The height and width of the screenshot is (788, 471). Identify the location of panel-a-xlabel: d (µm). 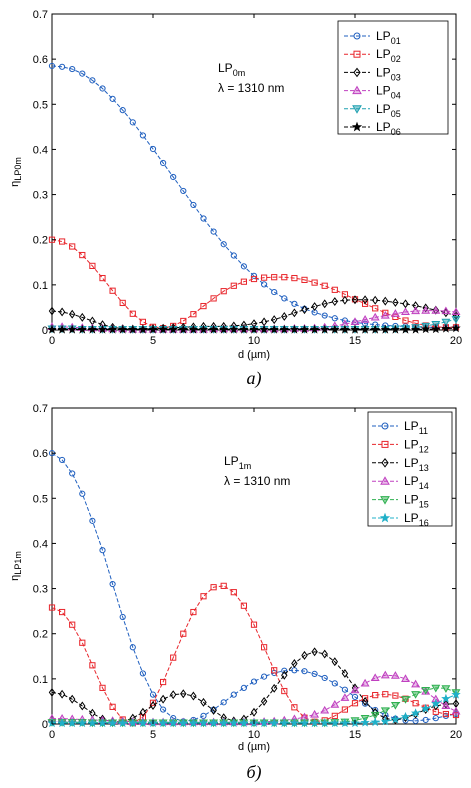
(254, 355).